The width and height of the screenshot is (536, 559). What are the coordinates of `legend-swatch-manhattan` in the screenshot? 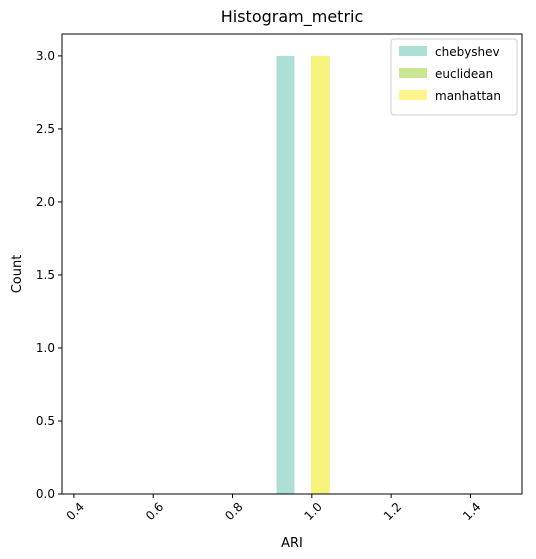 It's located at (413, 95).